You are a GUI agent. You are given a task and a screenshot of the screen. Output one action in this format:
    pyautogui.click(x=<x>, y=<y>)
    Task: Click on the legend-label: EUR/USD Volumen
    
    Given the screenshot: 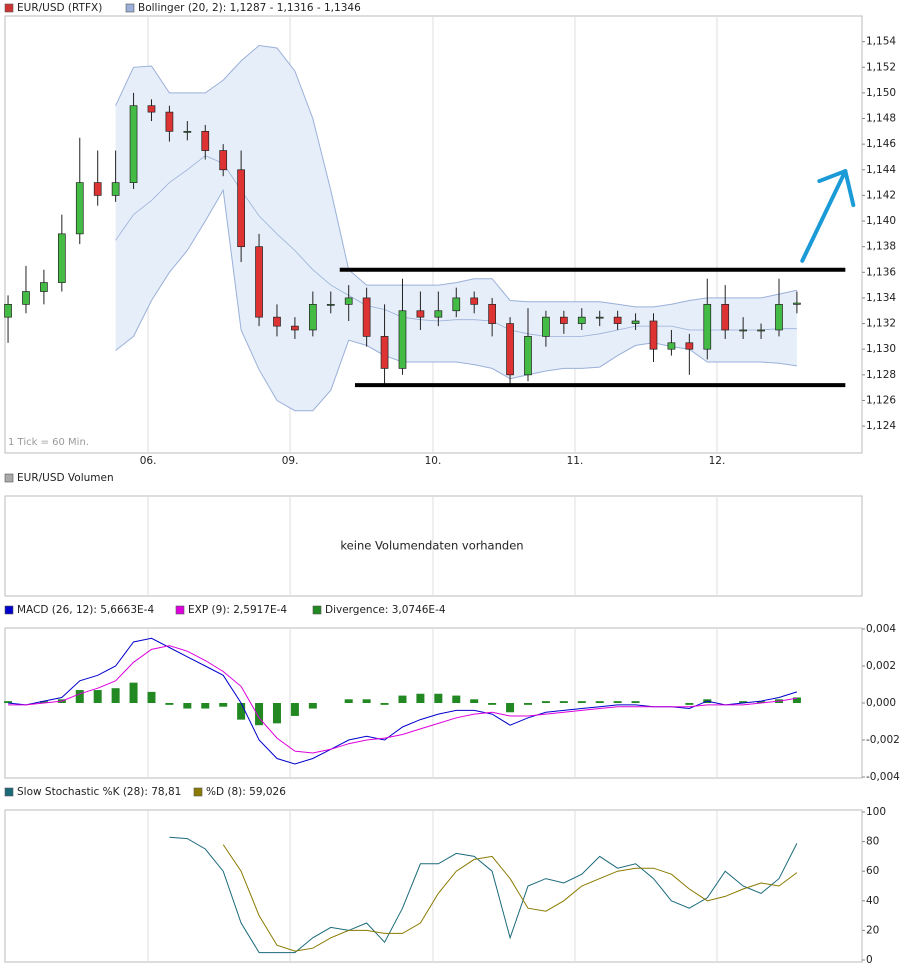 What is the action you would take?
    pyautogui.click(x=65, y=478)
    